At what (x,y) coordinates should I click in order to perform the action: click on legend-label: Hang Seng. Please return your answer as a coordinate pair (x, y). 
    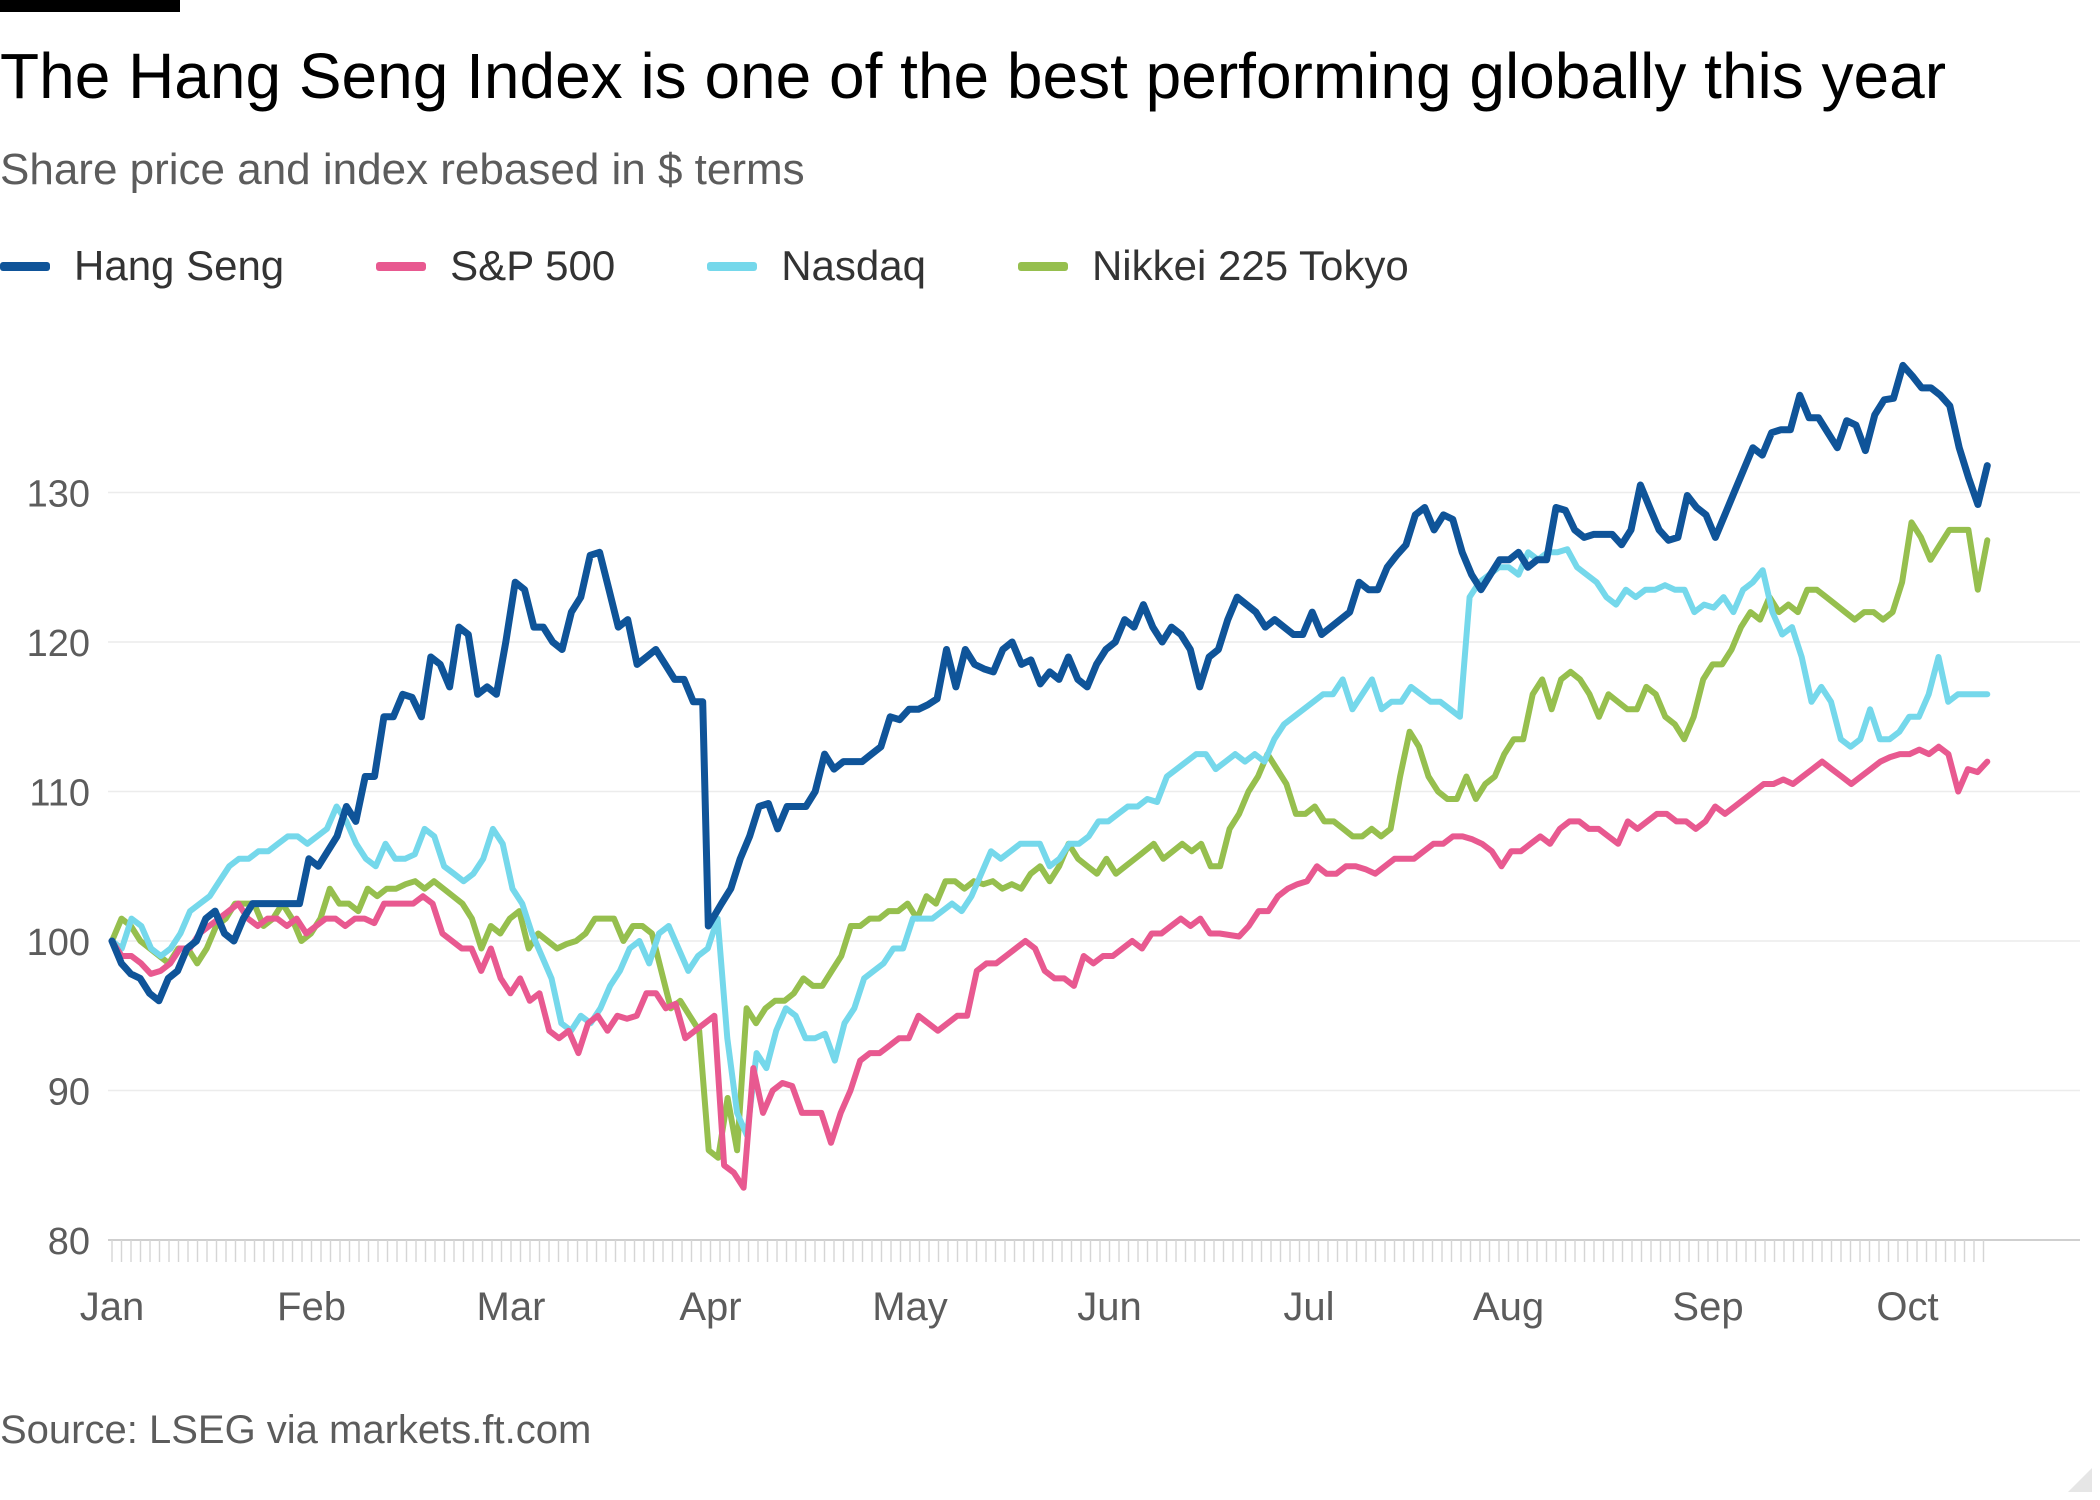
    Looking at the image, I should click on (179, 265).